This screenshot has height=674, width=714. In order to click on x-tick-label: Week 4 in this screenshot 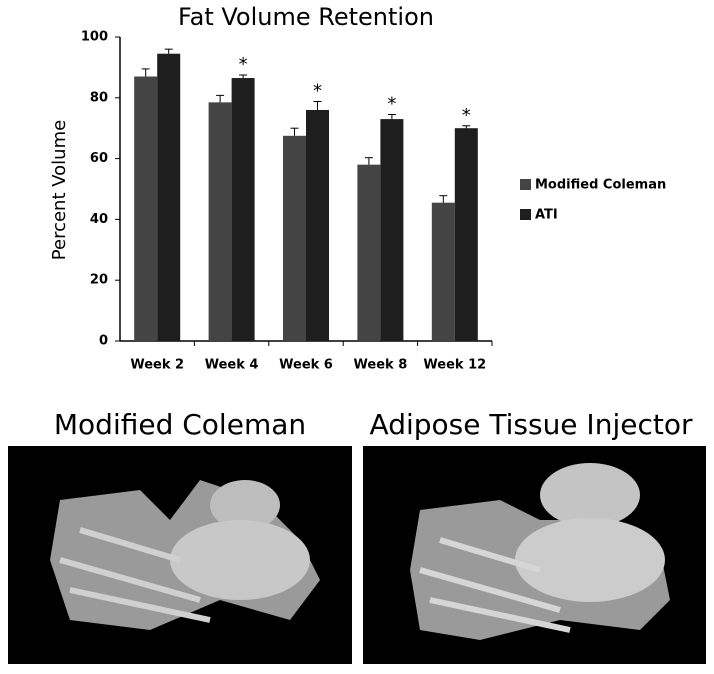, I will do `click(232, 365)`.